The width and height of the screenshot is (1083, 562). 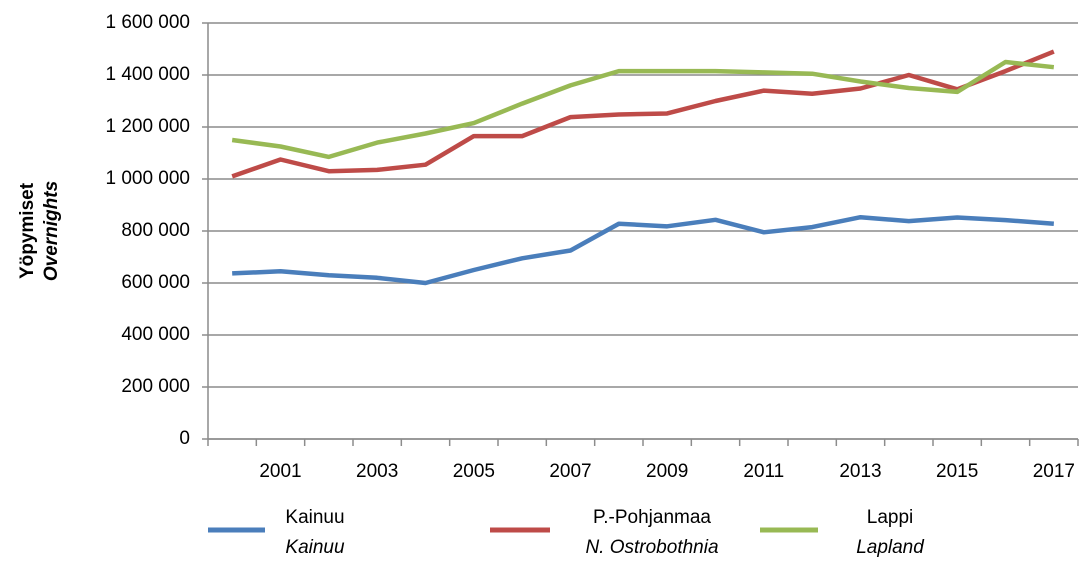 What do you see at coordinates (27, 230) in the screenshot?
I see `y-label: Yöpymiset` at bounding box center [27, 230].